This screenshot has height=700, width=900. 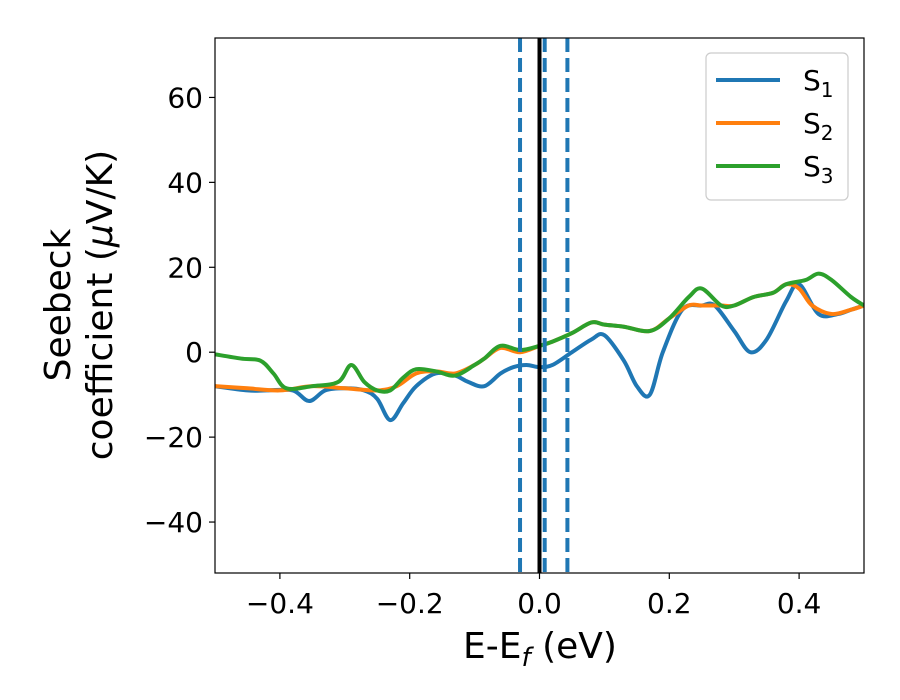 I want to click on x-tick-label: 0.2, so click(x=669, y=603).